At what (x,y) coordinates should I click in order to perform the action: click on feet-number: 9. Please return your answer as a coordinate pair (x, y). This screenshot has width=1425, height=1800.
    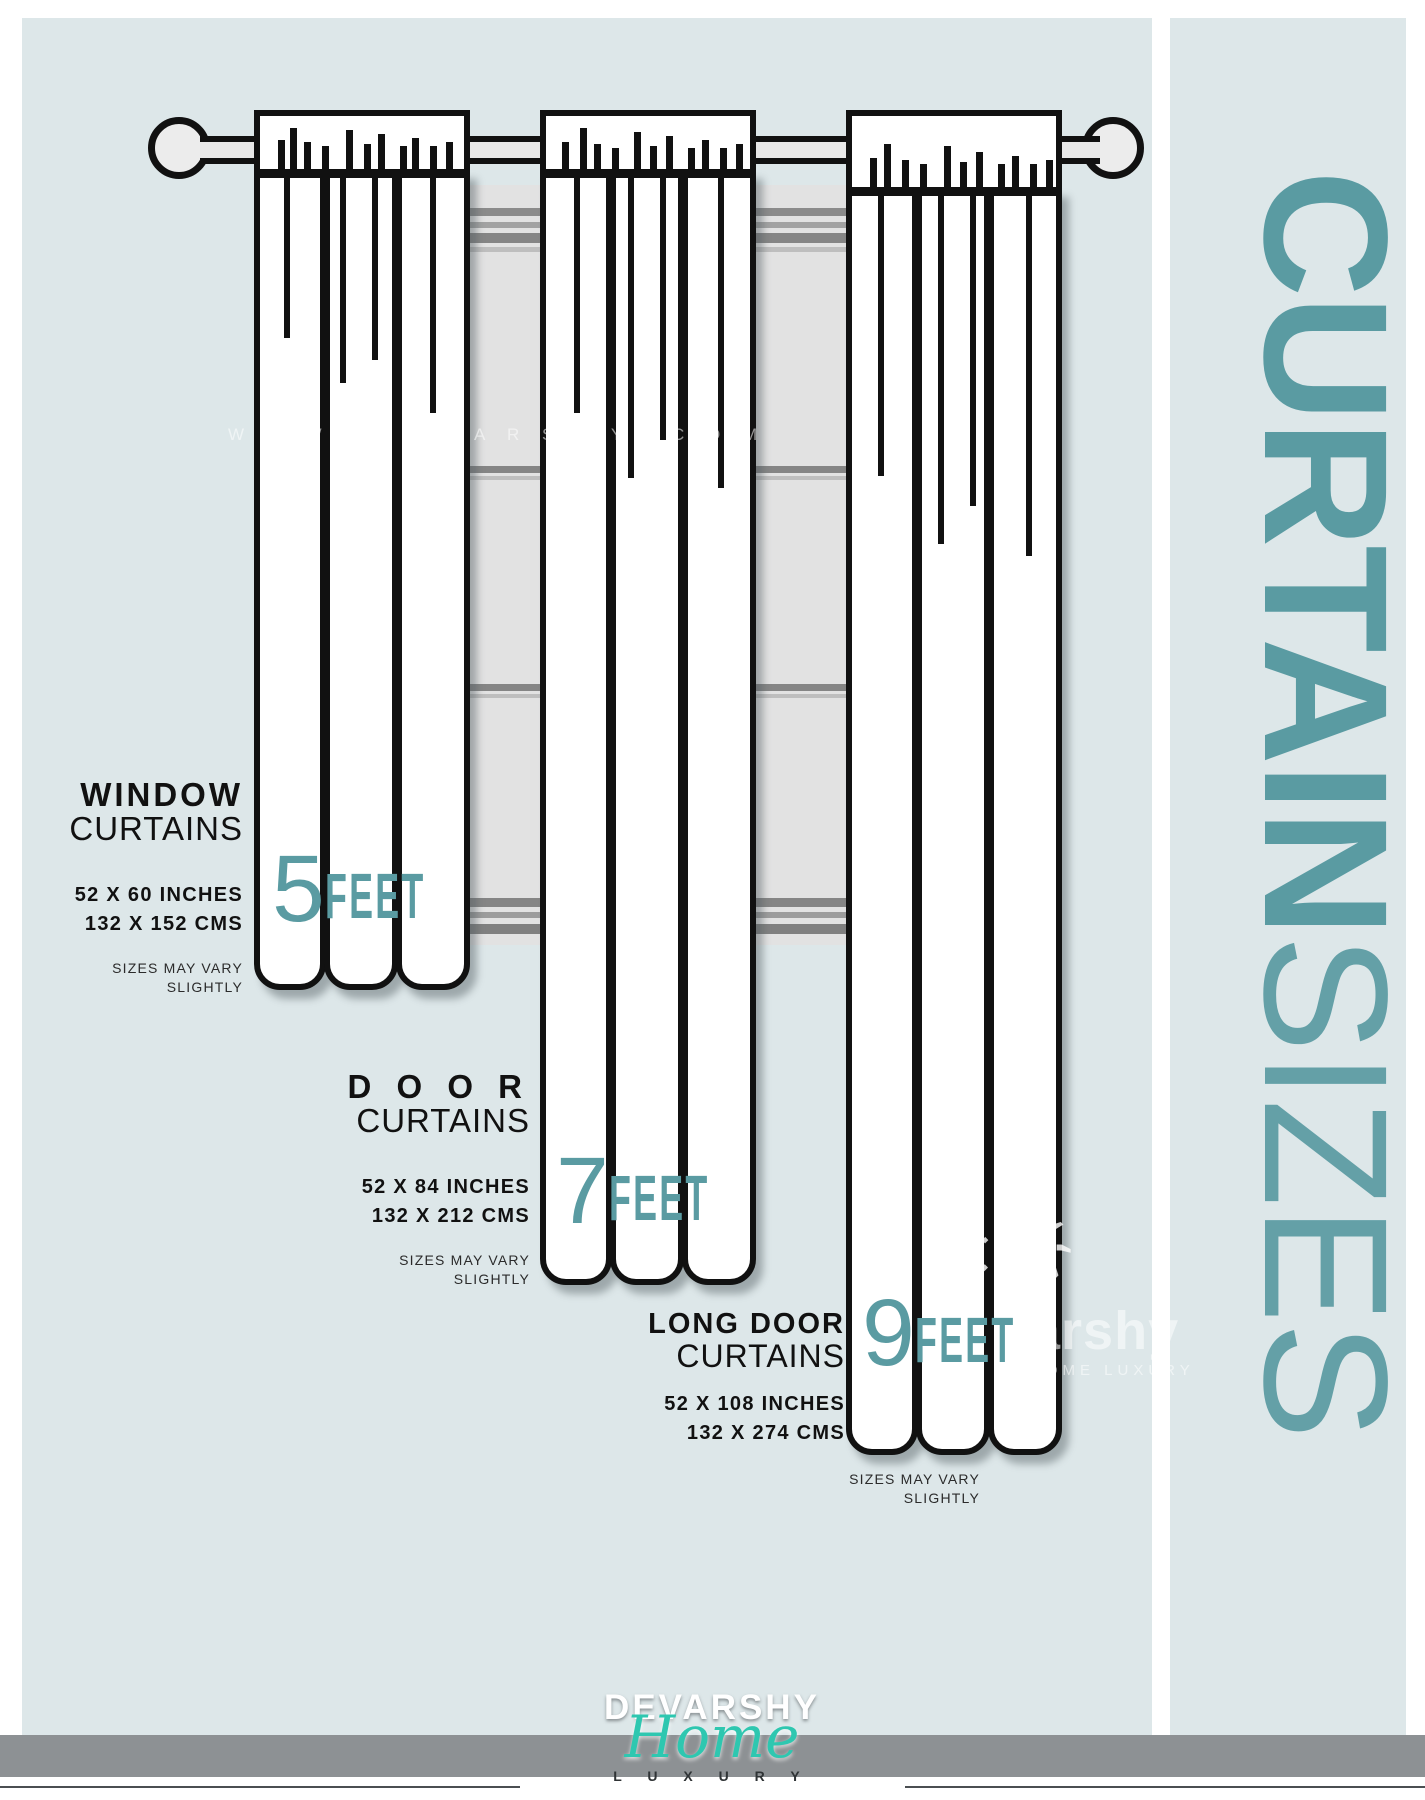
    Looking at the image, I should click on (888, 1332).